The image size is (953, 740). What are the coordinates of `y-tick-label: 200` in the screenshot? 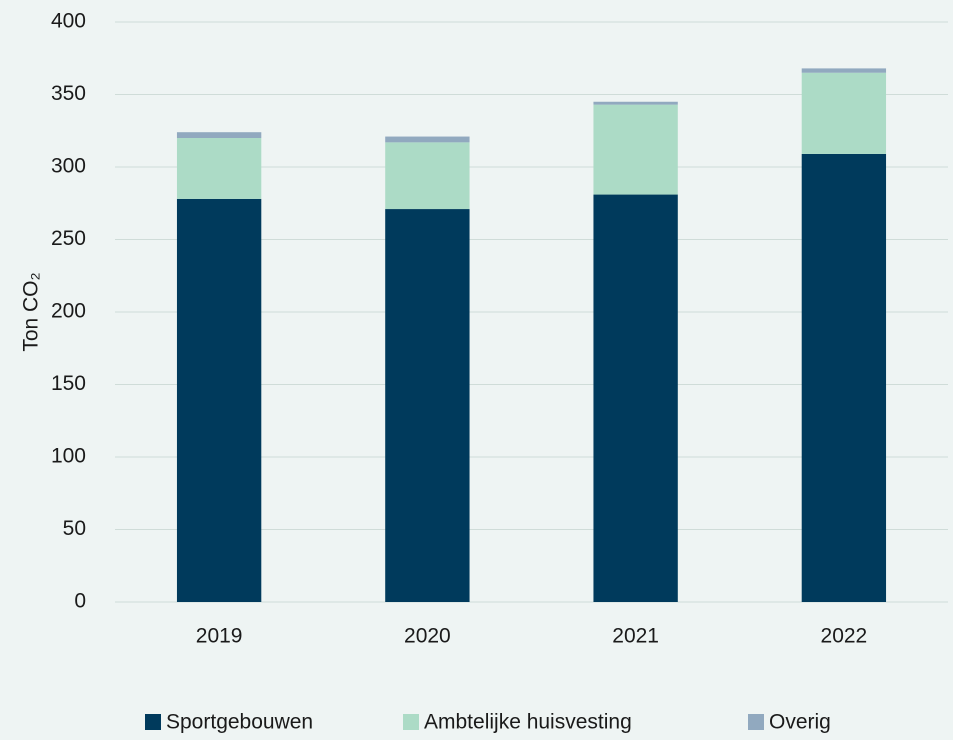 It's located at (68, 311).